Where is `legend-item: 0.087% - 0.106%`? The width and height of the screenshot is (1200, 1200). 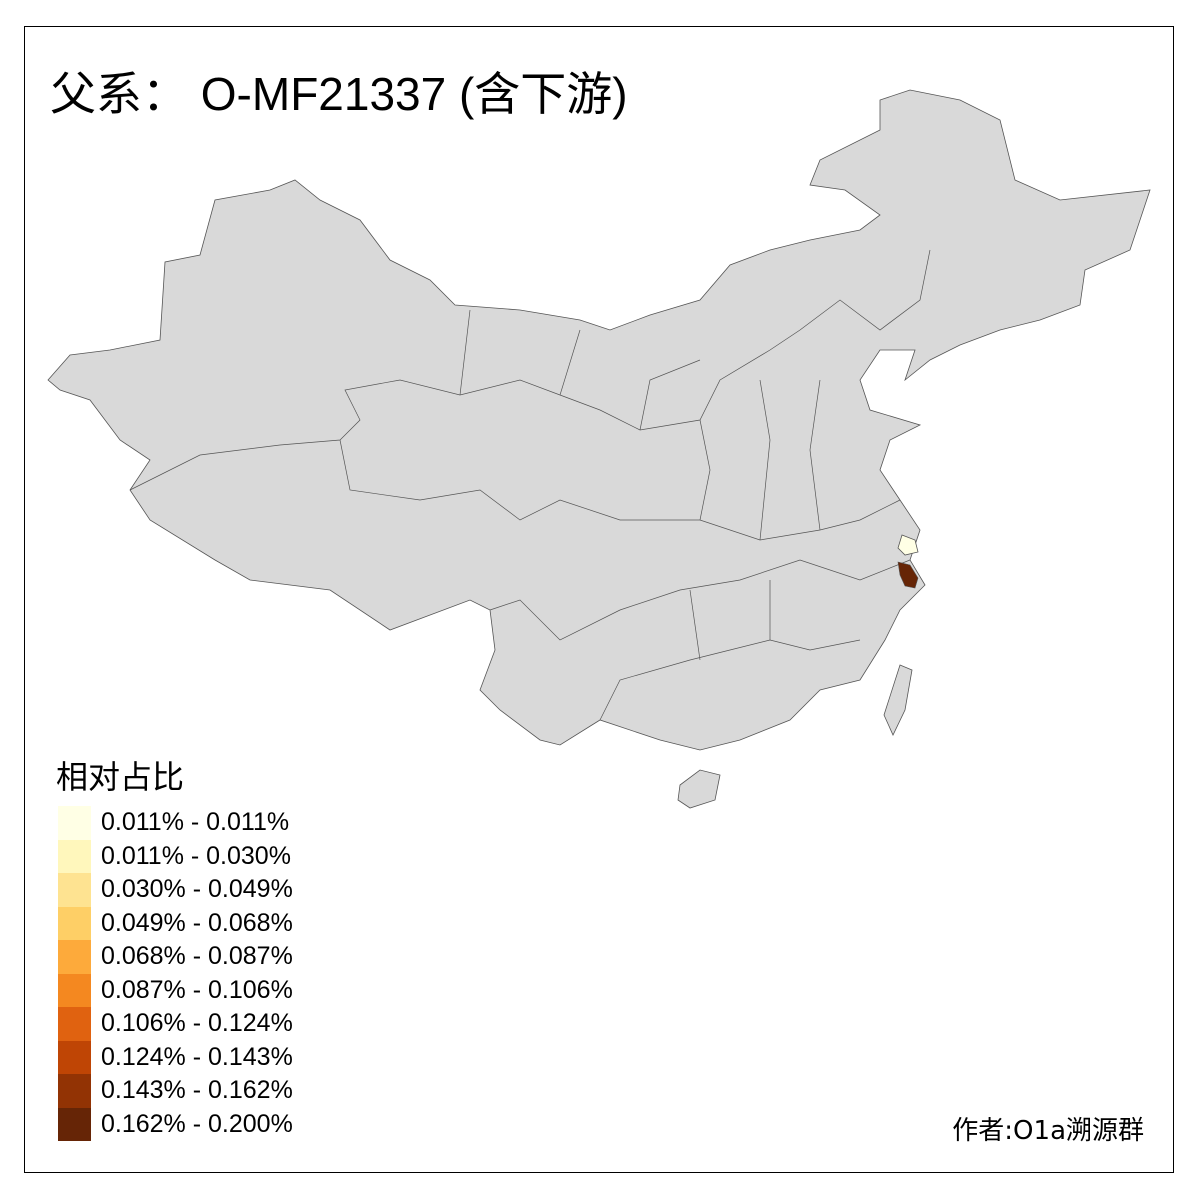
legend-item: 0.087% - 0.106% is located at coordinates (175, 990).